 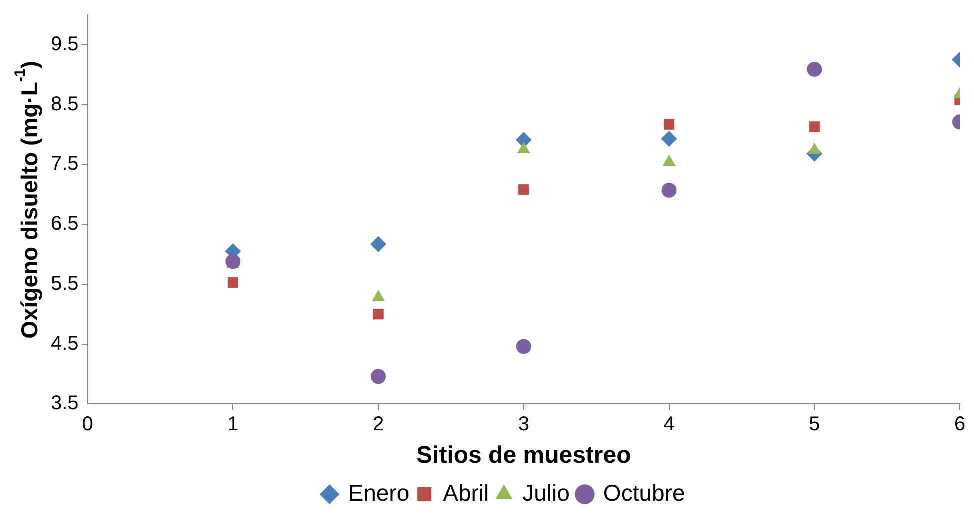 What do you see at coordinates (466, 493) in the screenshot?
I see `legend-label: Abril` at bounding box center [466, 493].